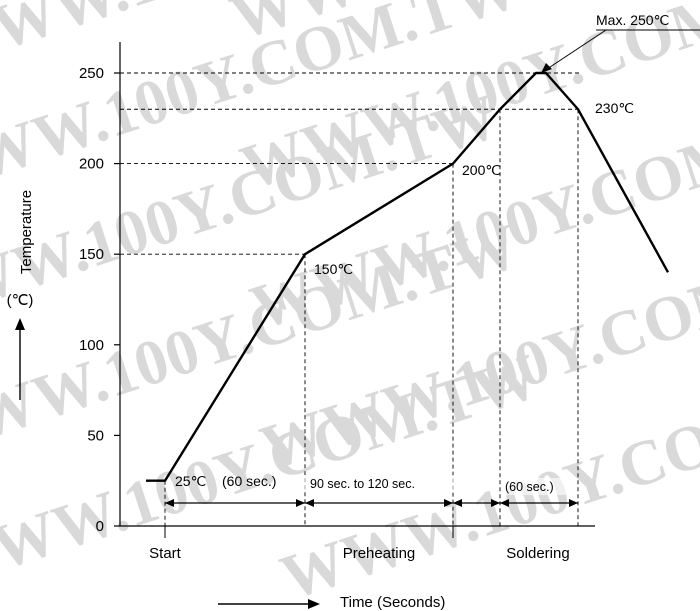 Image resolution: width=700 pixels, height=611 pixels. What do you see at coordinates (91, 164) in the screenshot?
I see `y-tick-label: 200` at bounding box center [91, 164].